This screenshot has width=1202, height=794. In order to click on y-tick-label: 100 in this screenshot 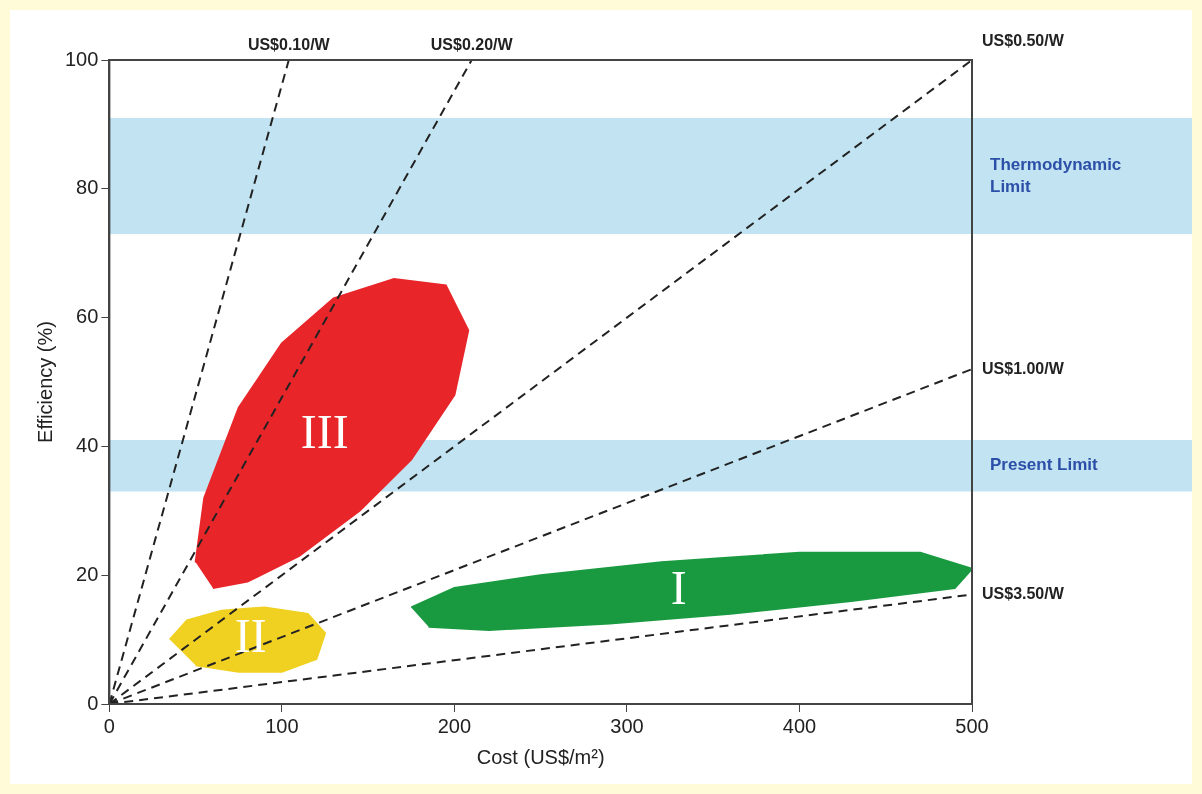, I will do `click(81, 58)`.